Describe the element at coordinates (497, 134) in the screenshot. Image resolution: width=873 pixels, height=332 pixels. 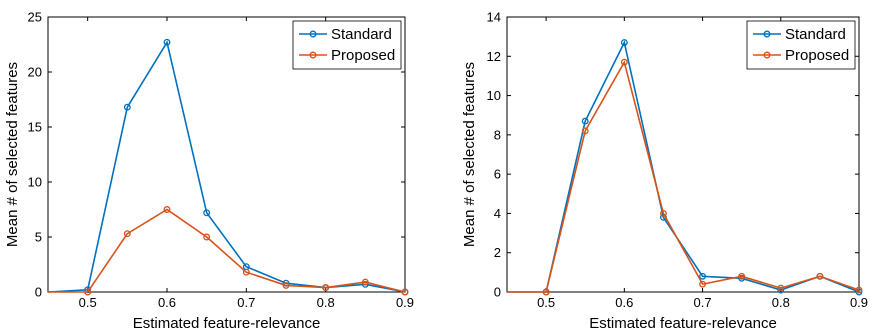
I see `y-tick-label: 8` at that location.